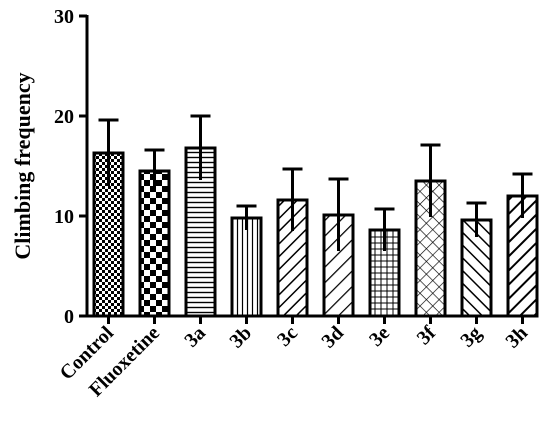  What do you see at coordinates (154, 170) in the screenshot?
I see `error-bar-fluoxetine` at bounding box center [154, 170].